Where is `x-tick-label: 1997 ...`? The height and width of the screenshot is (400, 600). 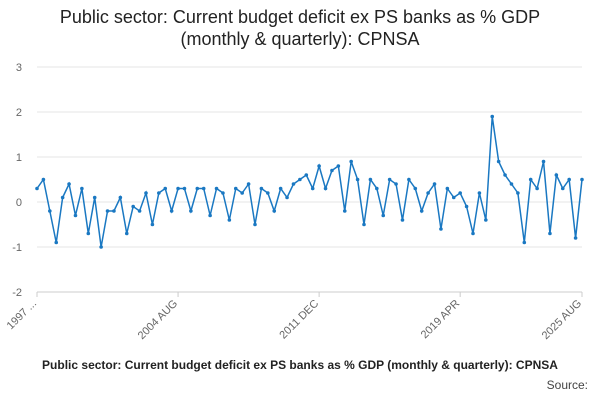
x-tick-label: 1997 ... is located at coordinates (22, 315).